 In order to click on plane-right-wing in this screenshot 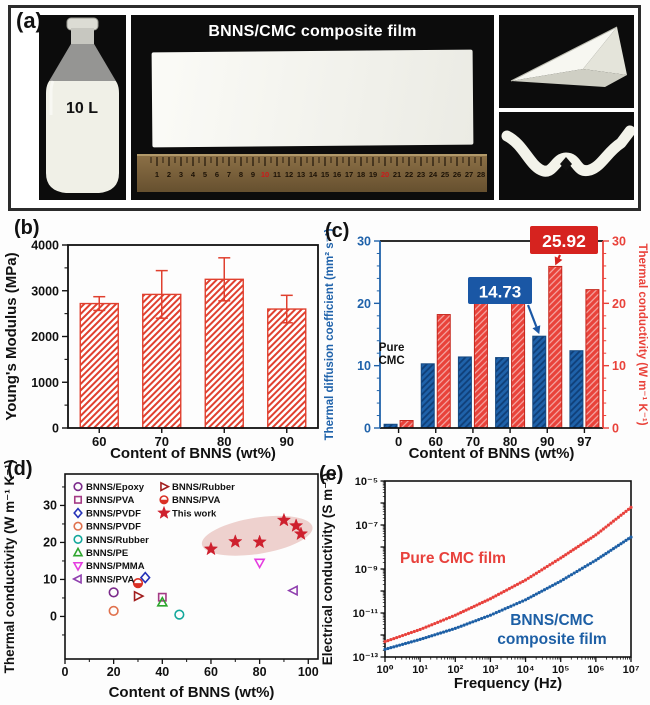, I will do `click(605, 51)`.